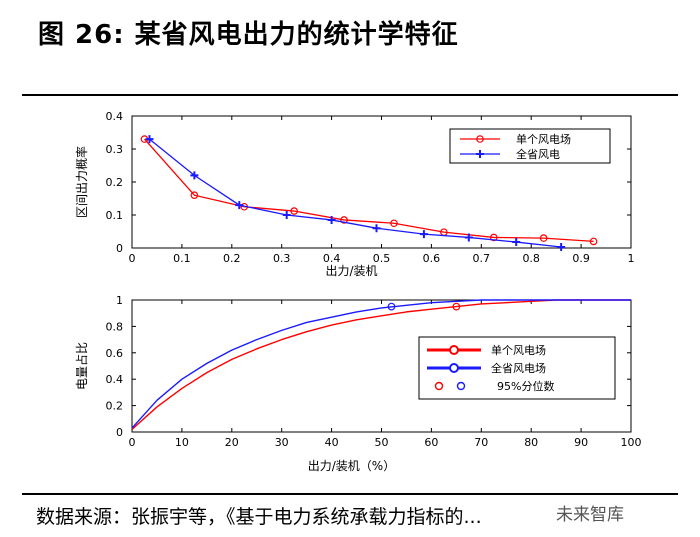 The height and width of the screenshot is (537, 700). I want to click on c1-ytick-label: 0, so click(119, 248).